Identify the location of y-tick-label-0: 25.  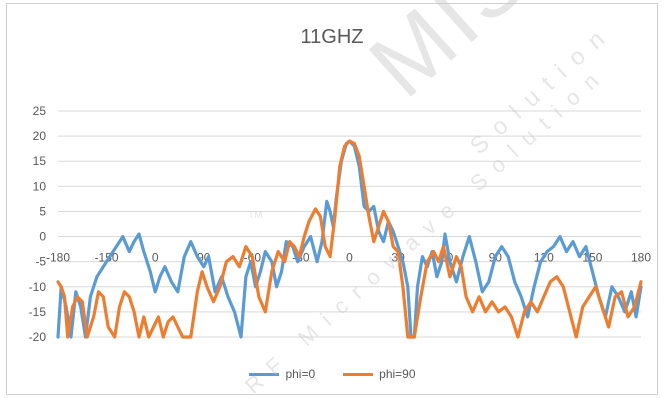
(40, 111).